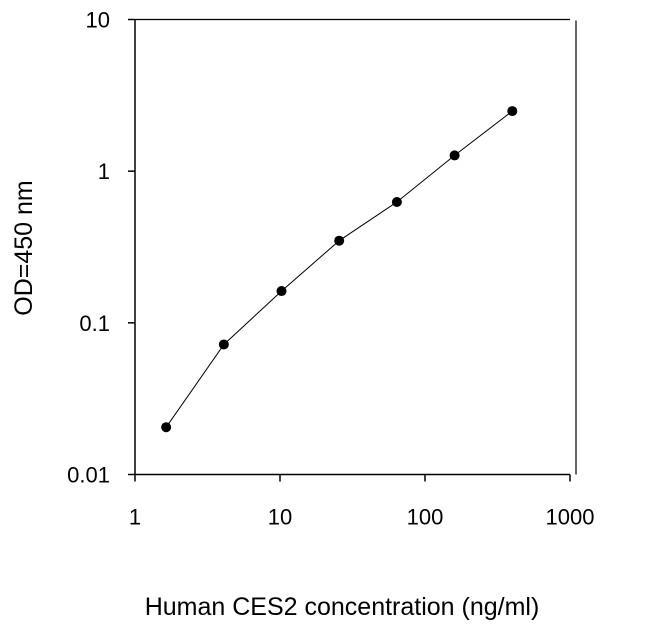  What do you see at coordinates (94, 323) in the screenshot?
I see `y-tick-label: 0.1` at bounding box center [94, 323].